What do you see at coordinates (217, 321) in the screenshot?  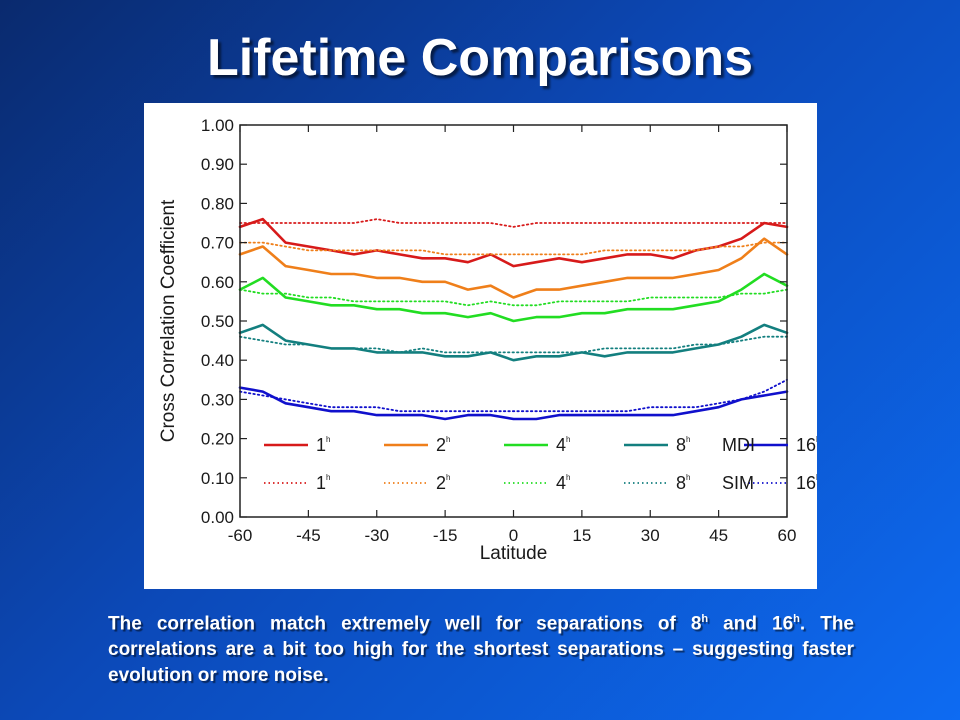 I see `y-tick-label: 0.50` at bounding box center [217, 321].